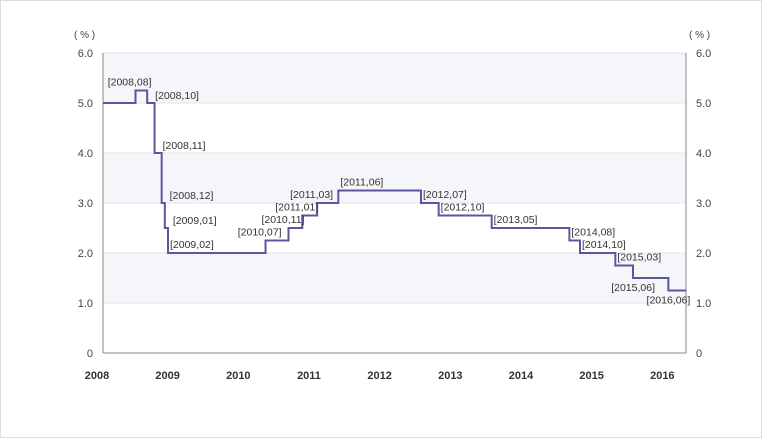 This screenshot has width=762, height=443. I want to click on left-y-tick-label: 3.0, so click(85, 204).